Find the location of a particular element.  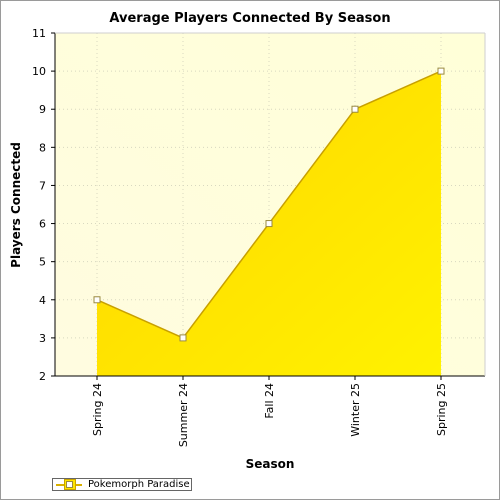

legend-swatch is located at coordinates (69, 484).